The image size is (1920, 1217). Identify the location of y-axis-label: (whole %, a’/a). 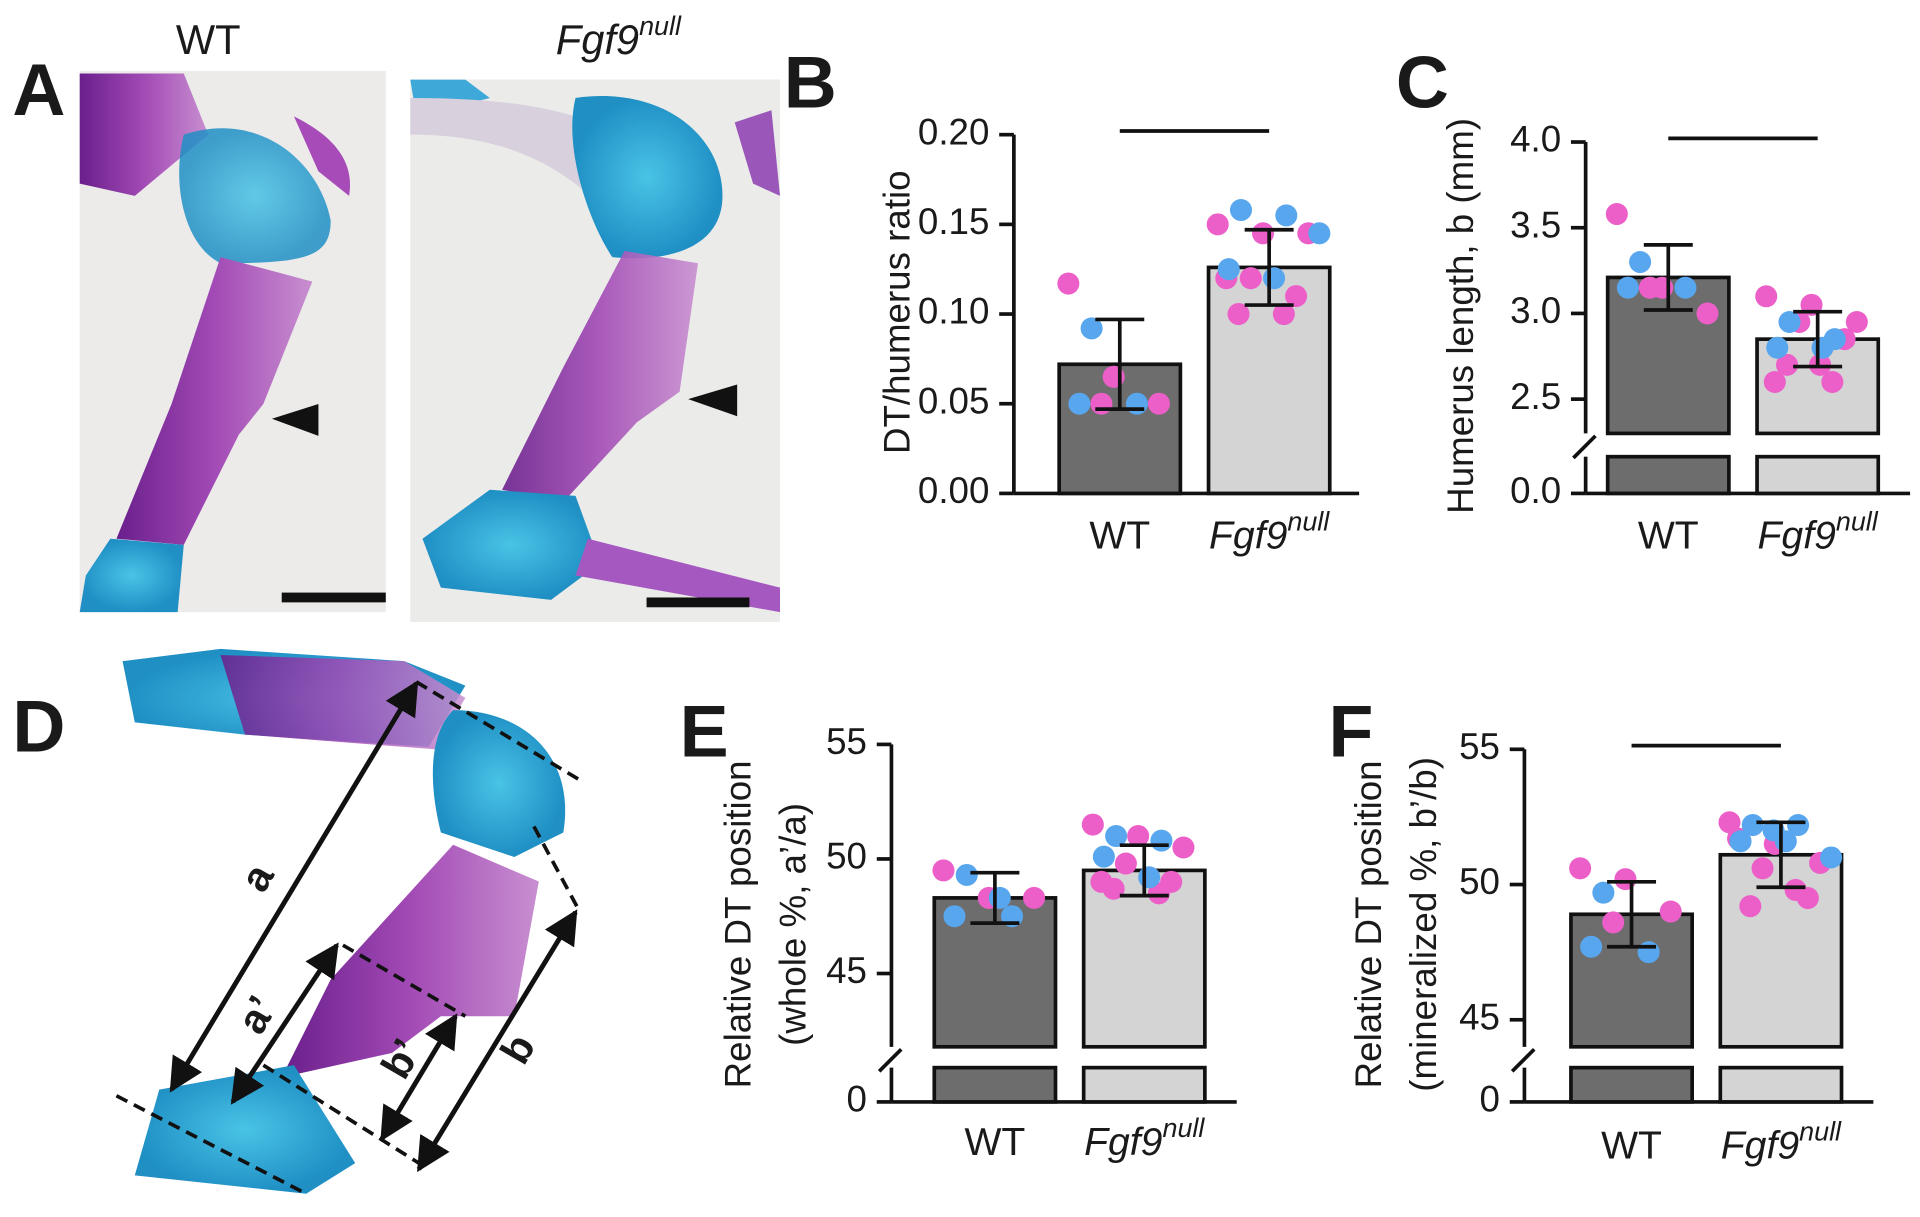
(793, 924).